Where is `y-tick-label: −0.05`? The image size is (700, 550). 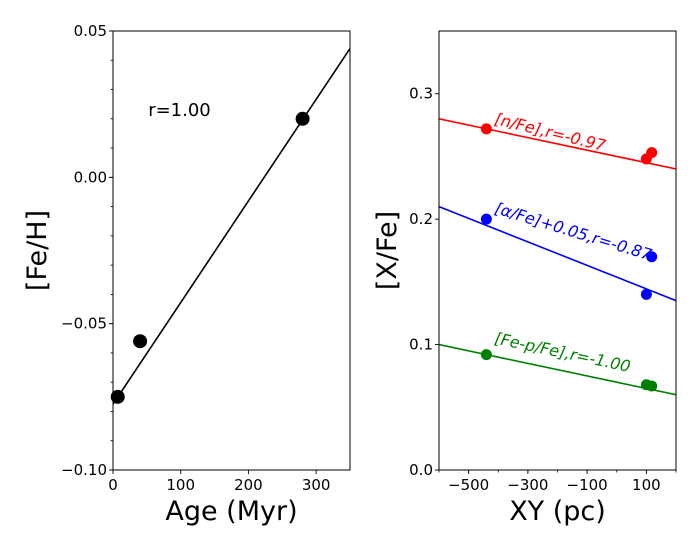 y-tick-label: −0.05 is located at coordinates (84, 324).